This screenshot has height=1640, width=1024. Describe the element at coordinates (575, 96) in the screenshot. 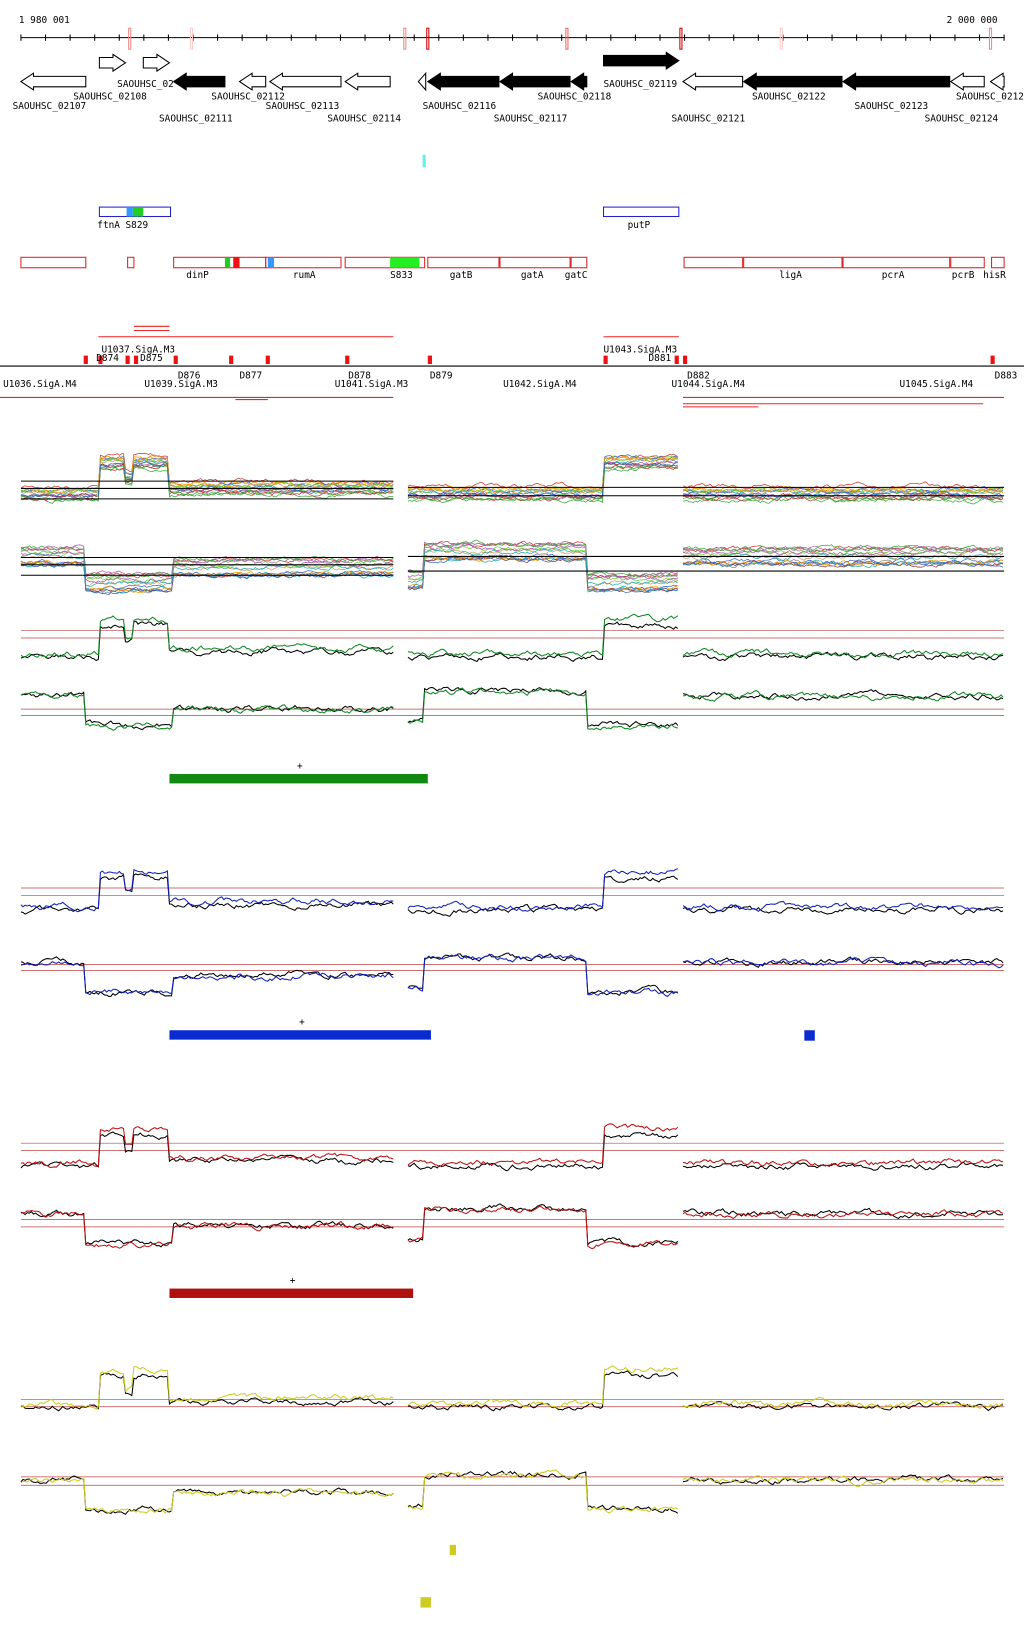

I see `gene-label: SAOUHSC_02118` at that location.